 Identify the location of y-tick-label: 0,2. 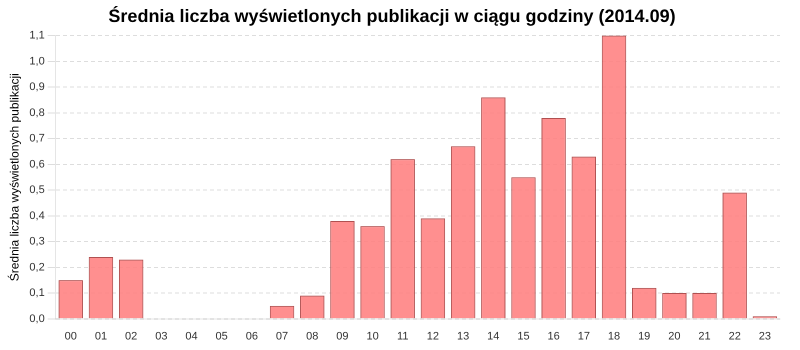
(37, 267).